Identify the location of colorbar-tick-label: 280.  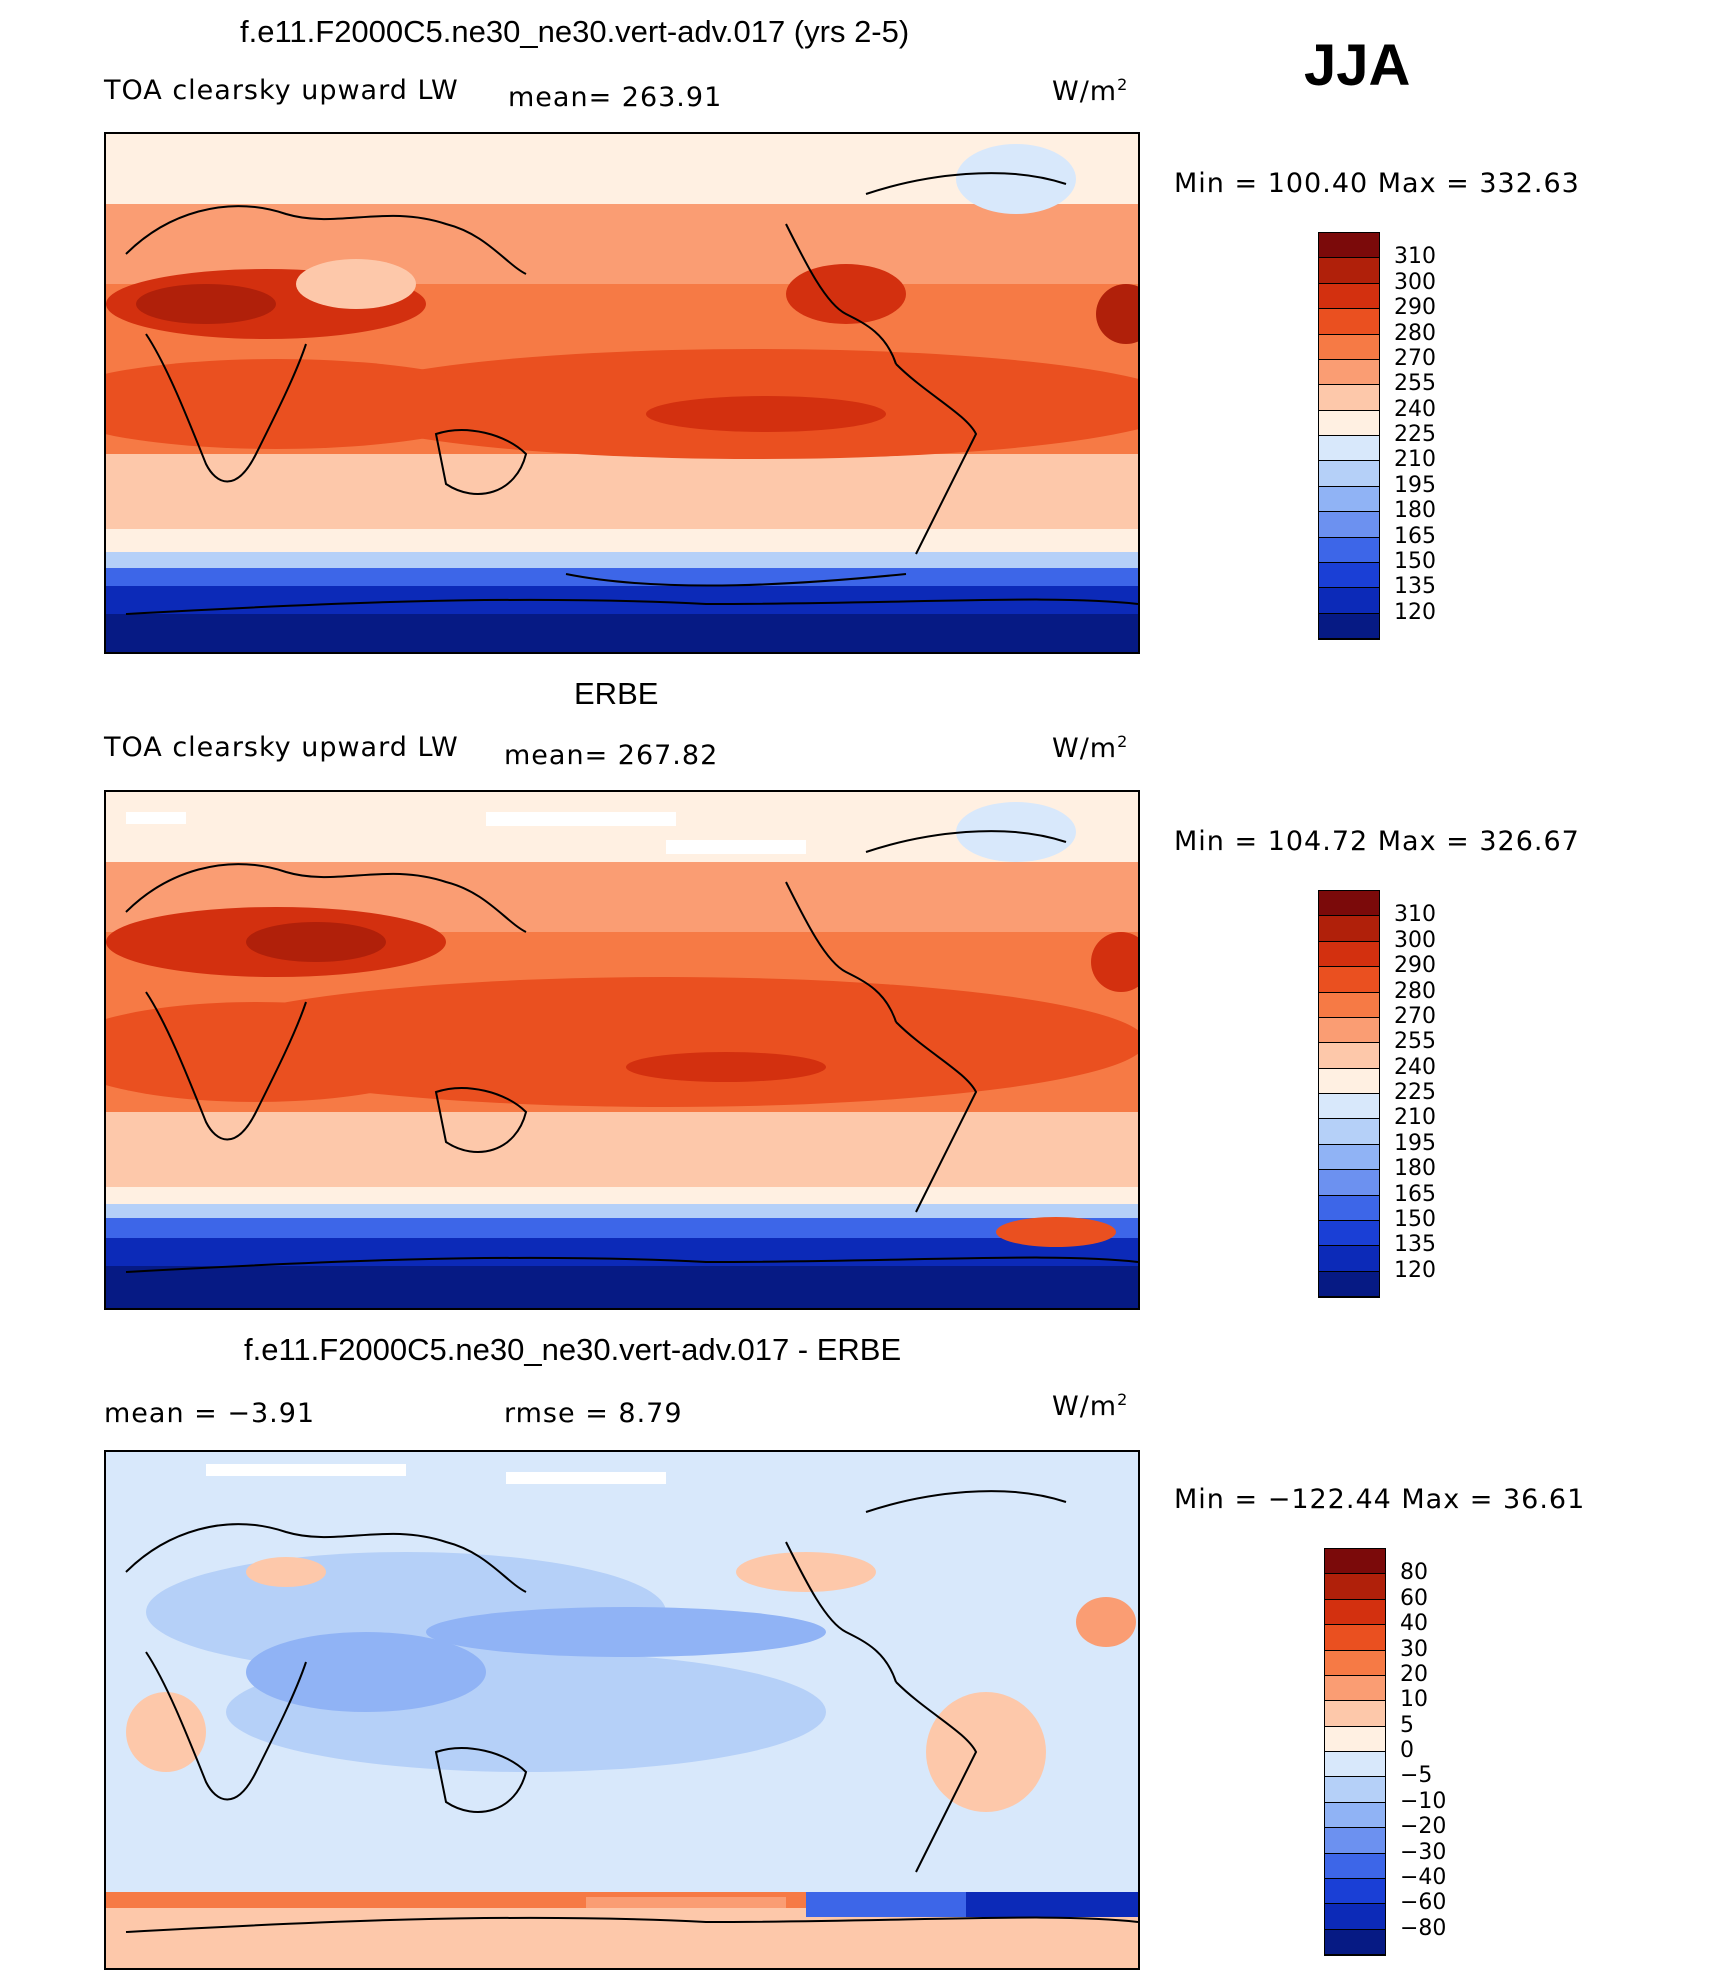
(1415, 333).